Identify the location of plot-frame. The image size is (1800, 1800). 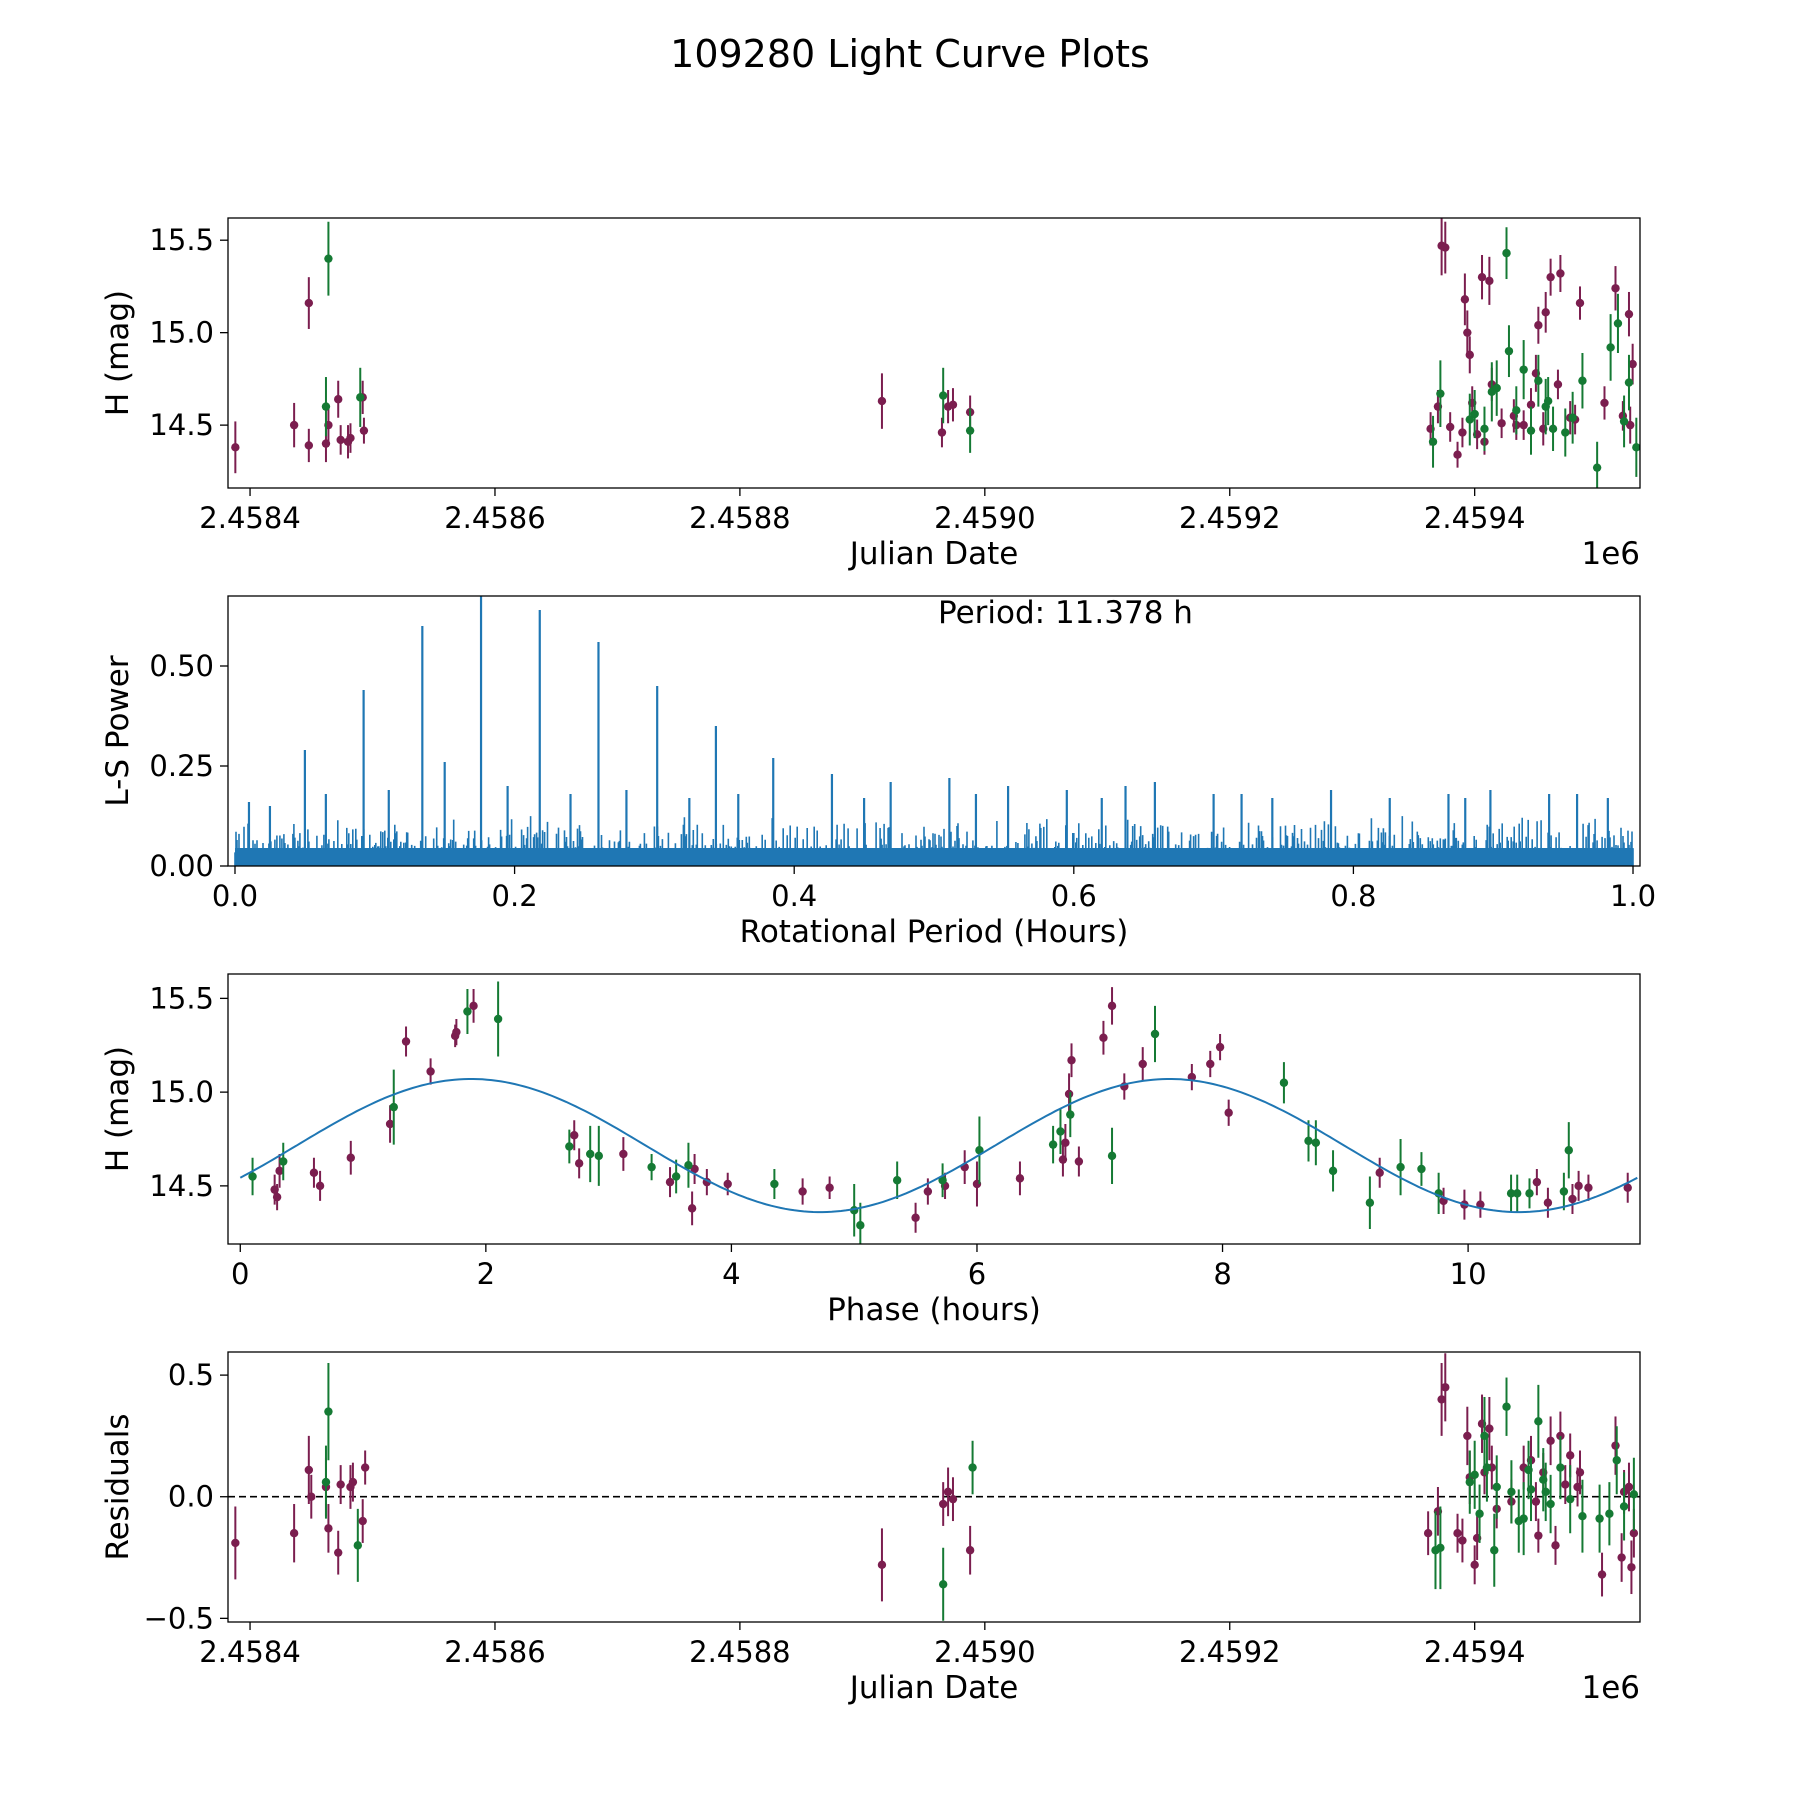
(934, 731).